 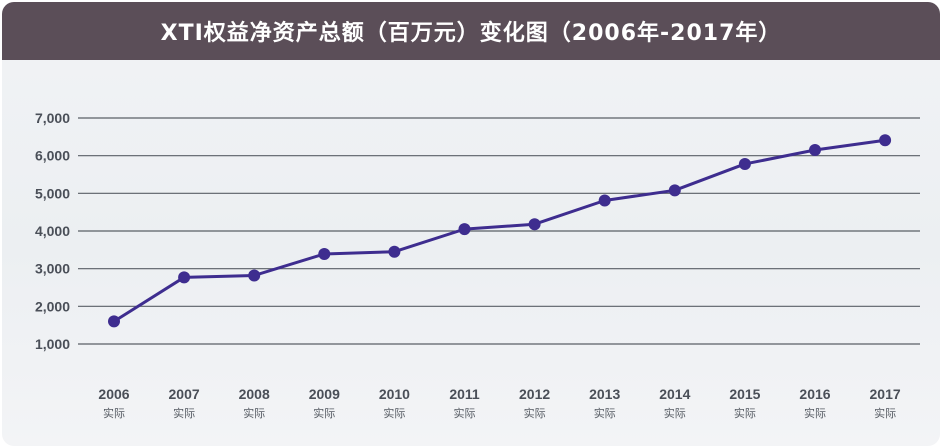 I want to click on x-tick-label: 2009, so click(x=324, y=394).